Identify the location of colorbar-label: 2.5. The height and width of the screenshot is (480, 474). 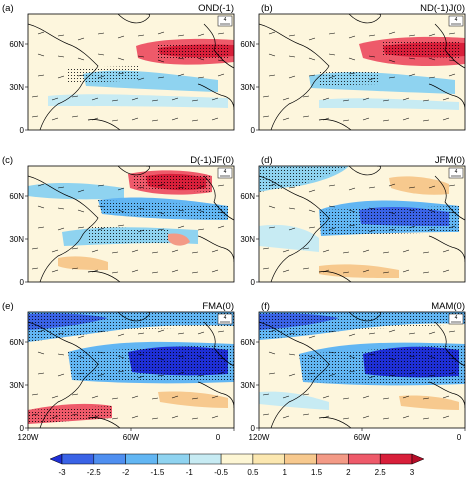
(381, 472).